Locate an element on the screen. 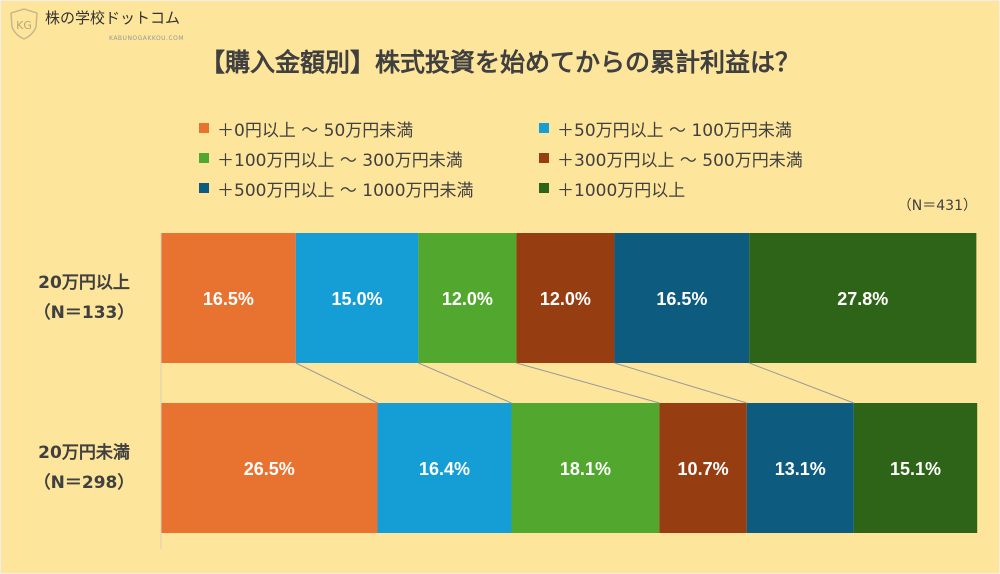 The height and width of the screenshot is (574, 1000). legend-label: ＋100万円以上 〜 300万円未満 is located at coordinates (340, 160).